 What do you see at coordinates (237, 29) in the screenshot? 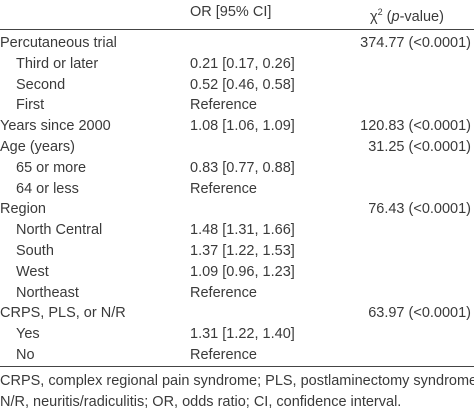
I see `header-rule` at bounding box center [237, 29].